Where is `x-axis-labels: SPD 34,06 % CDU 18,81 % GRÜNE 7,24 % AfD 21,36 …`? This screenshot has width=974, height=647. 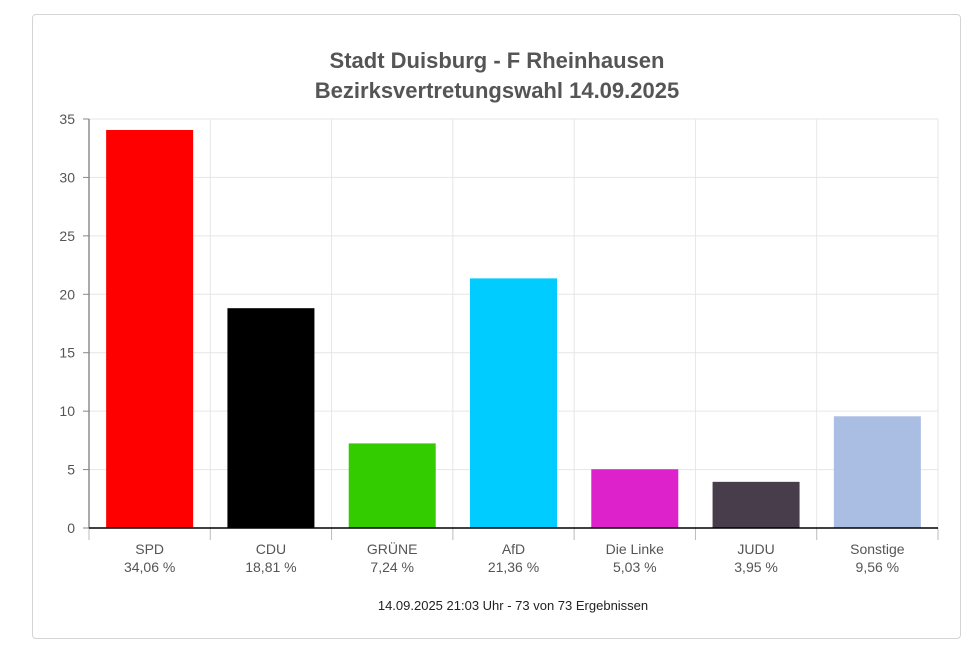
x-axis-labels: SPD 34,06 % CDU 18,81 % GRÜNE 7,24 % AfD 21,36 … is located at coordinates (514, 557).